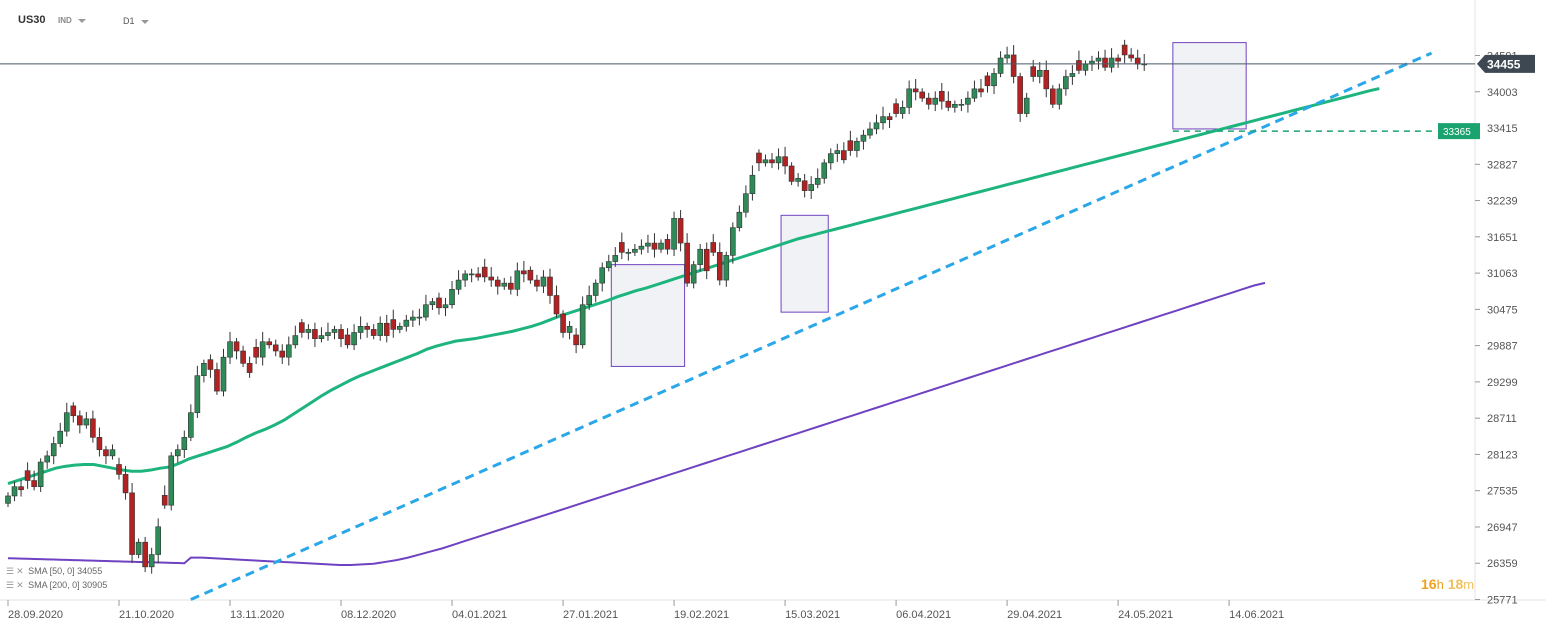  I want to click on x-tick-label: 06.04.2021, so click(923, 615).